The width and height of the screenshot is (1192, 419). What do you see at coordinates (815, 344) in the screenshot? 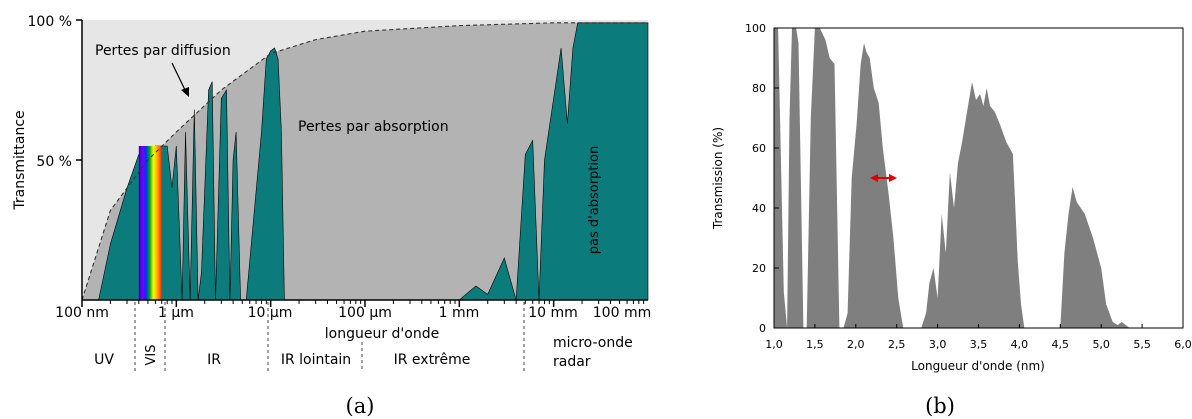
I see `x-tick-label-b: 1,5` at bounding box center [815, 344].